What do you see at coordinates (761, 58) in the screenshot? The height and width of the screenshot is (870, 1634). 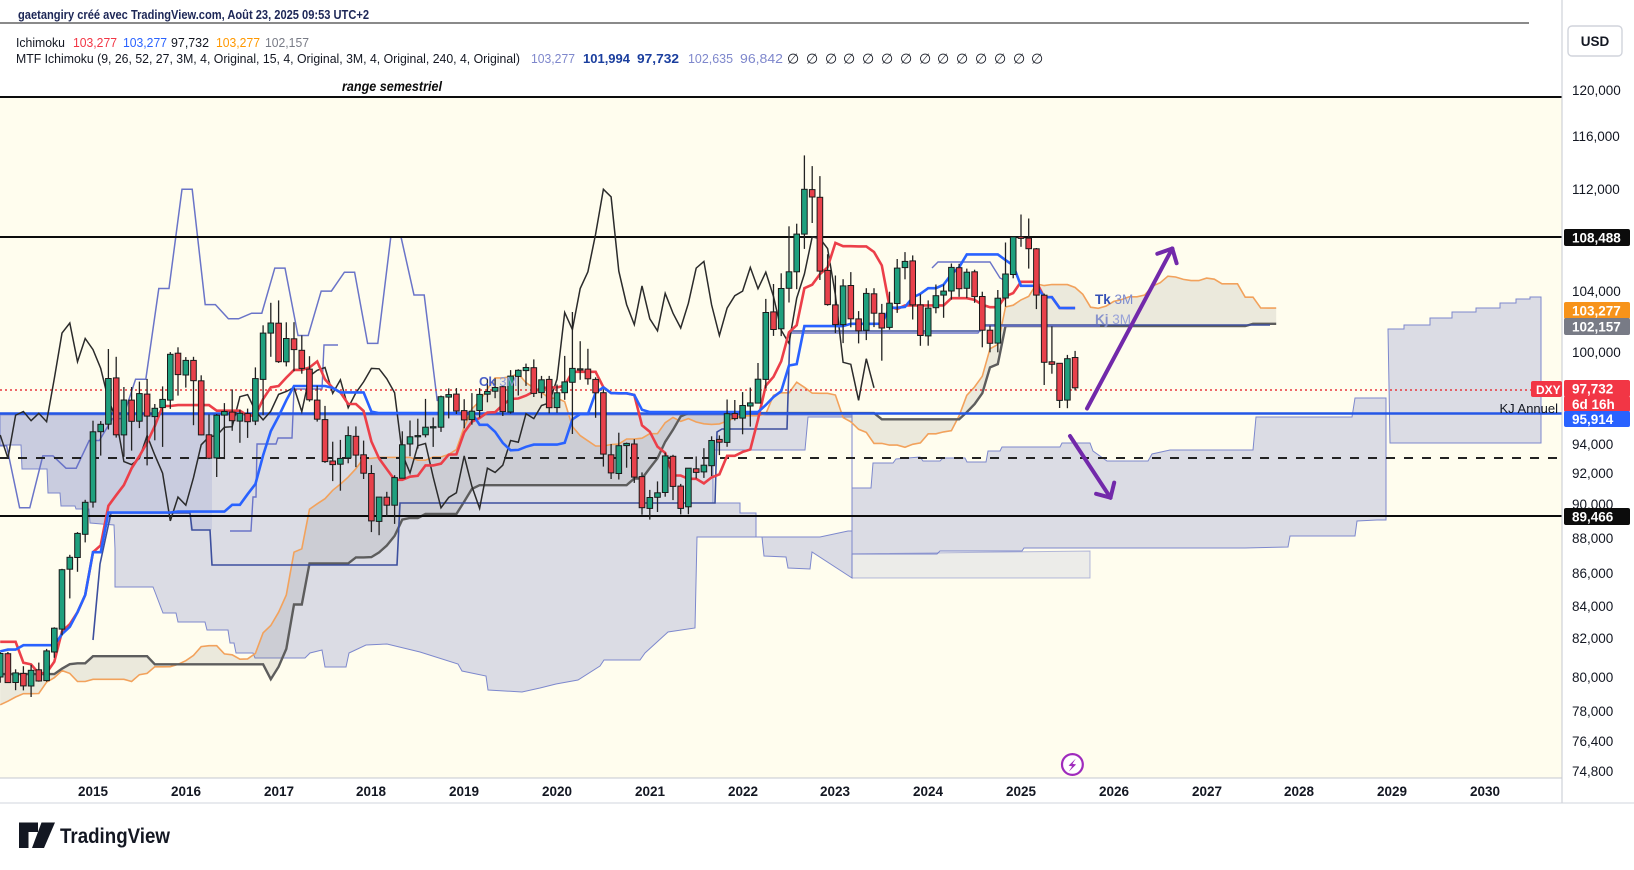 I see `svg-text: 96,842` at bounding box center [761, 58].